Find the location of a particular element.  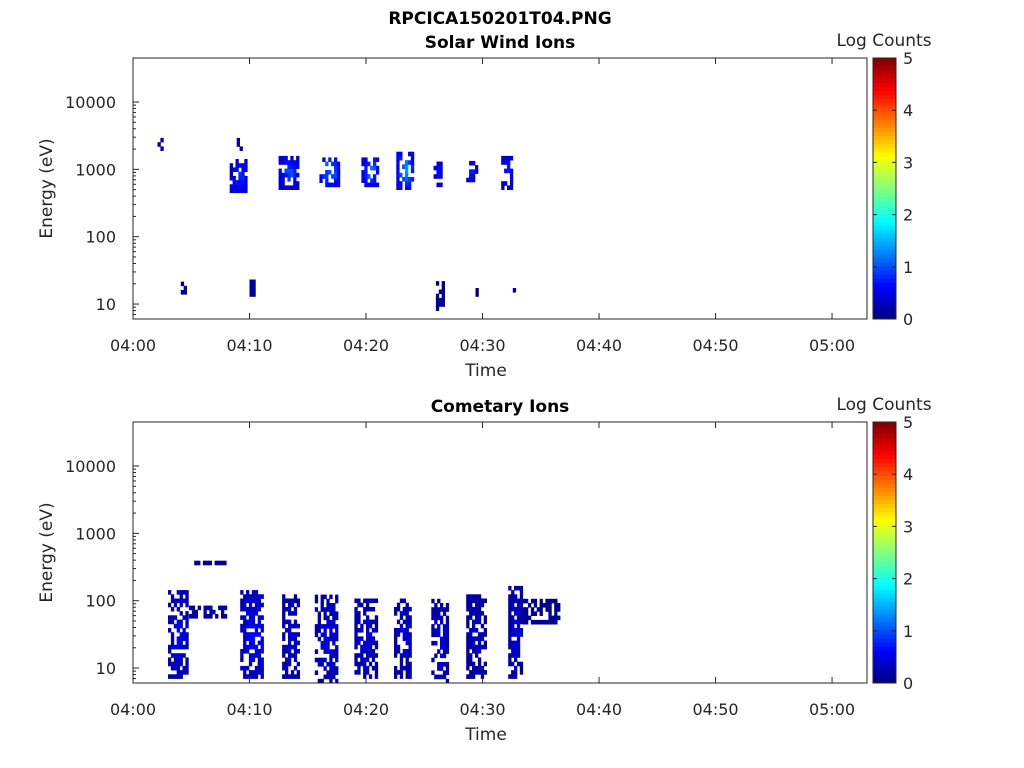

colorbar-tick-label: 1 is located at coordinates (908, 631).